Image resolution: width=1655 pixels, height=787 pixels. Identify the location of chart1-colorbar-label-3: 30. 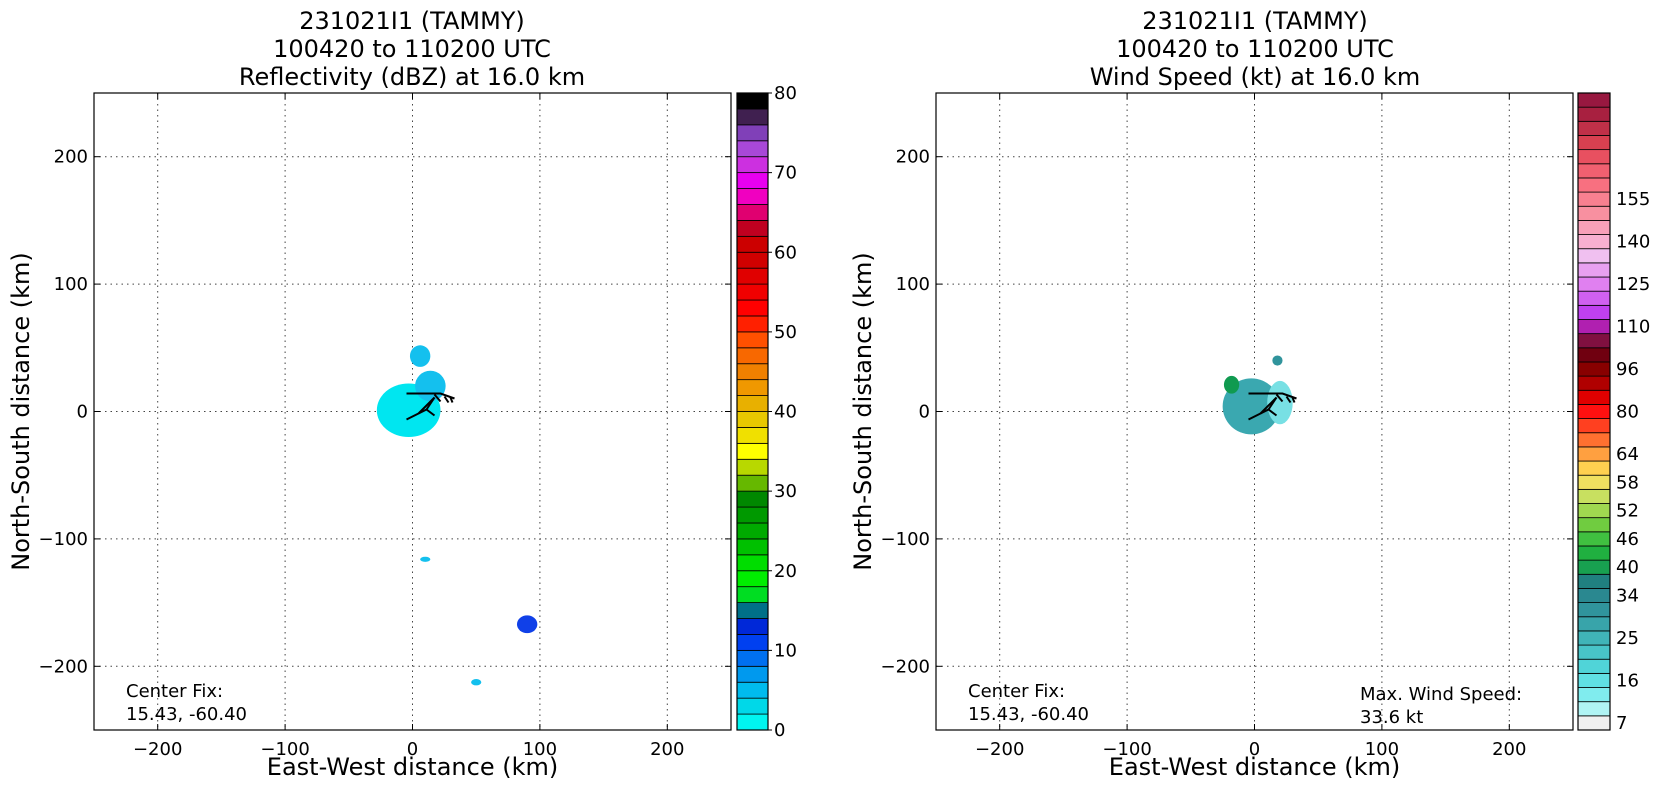
(785, 491).